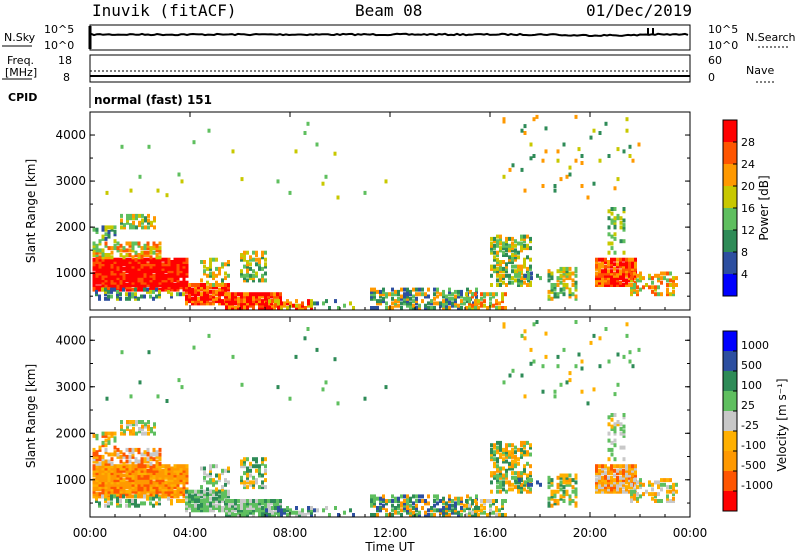 The image size is (800, 554). I want to click on noise-search-label: N.Search, so click(771, 37).